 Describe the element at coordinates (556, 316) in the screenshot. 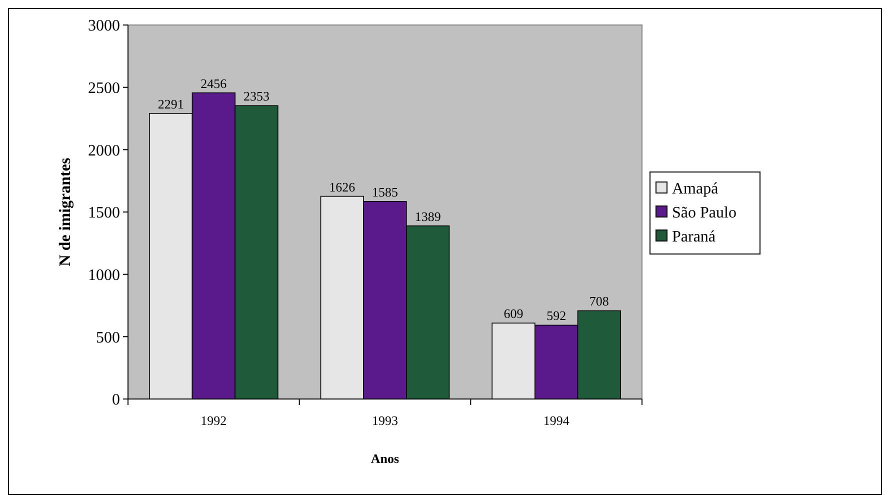

I see `data-label: 592` at that location.